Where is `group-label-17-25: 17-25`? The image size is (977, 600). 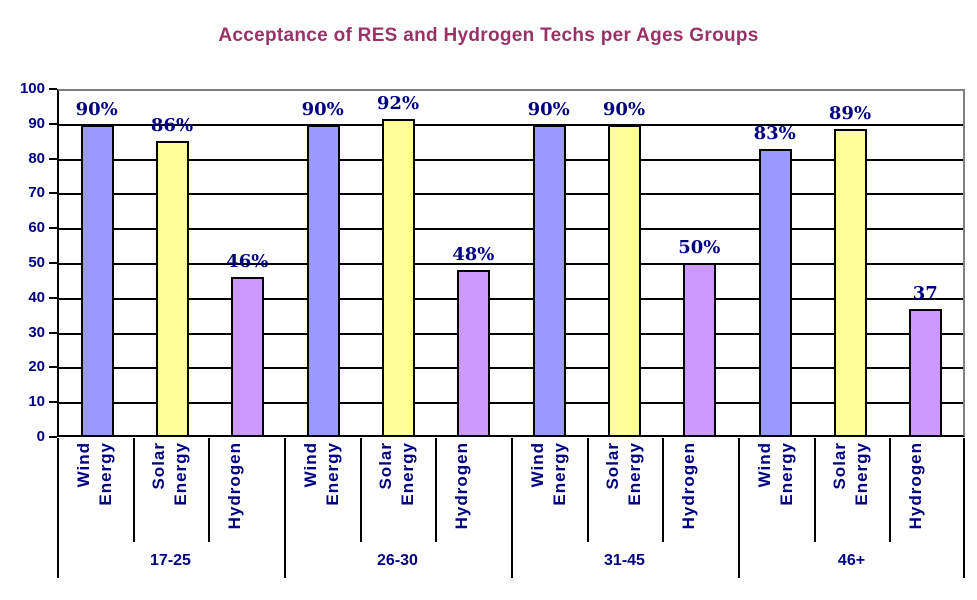
group-label-17-25: 17-25 is located at coordinates (170, 560).